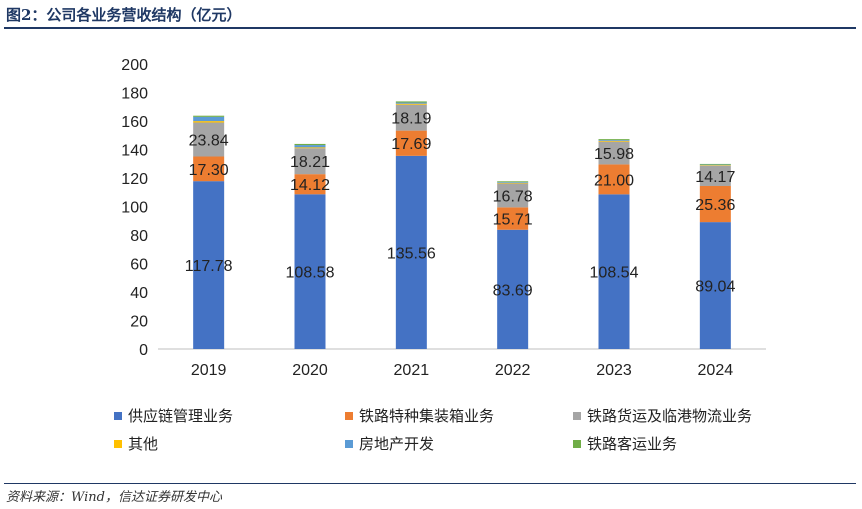 The width and height of the screenshot is (862, 509). Describe the element at coordinates (310, 370) in the screenshot. I see `x-tick-label: 2020` at that location.